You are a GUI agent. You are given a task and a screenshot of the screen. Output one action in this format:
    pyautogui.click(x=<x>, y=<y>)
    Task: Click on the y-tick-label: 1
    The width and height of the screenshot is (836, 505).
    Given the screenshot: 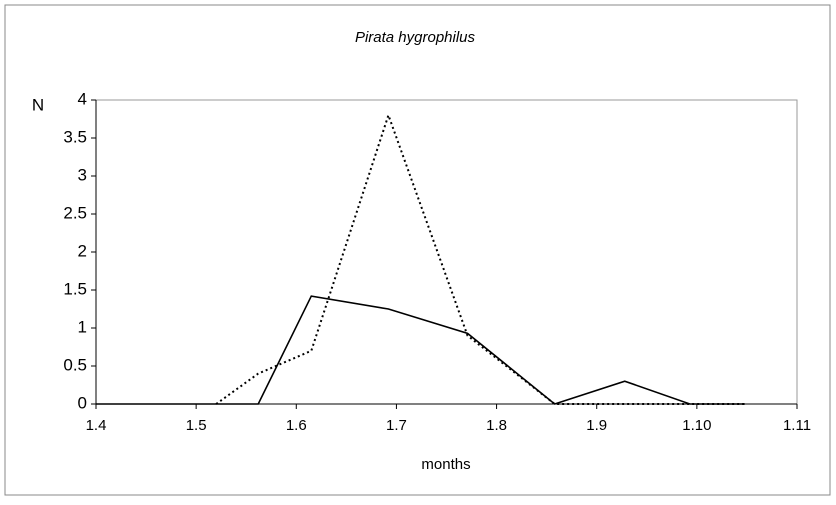 What is the action you would take?
    pyautogui.click(x=82, y=326)
    